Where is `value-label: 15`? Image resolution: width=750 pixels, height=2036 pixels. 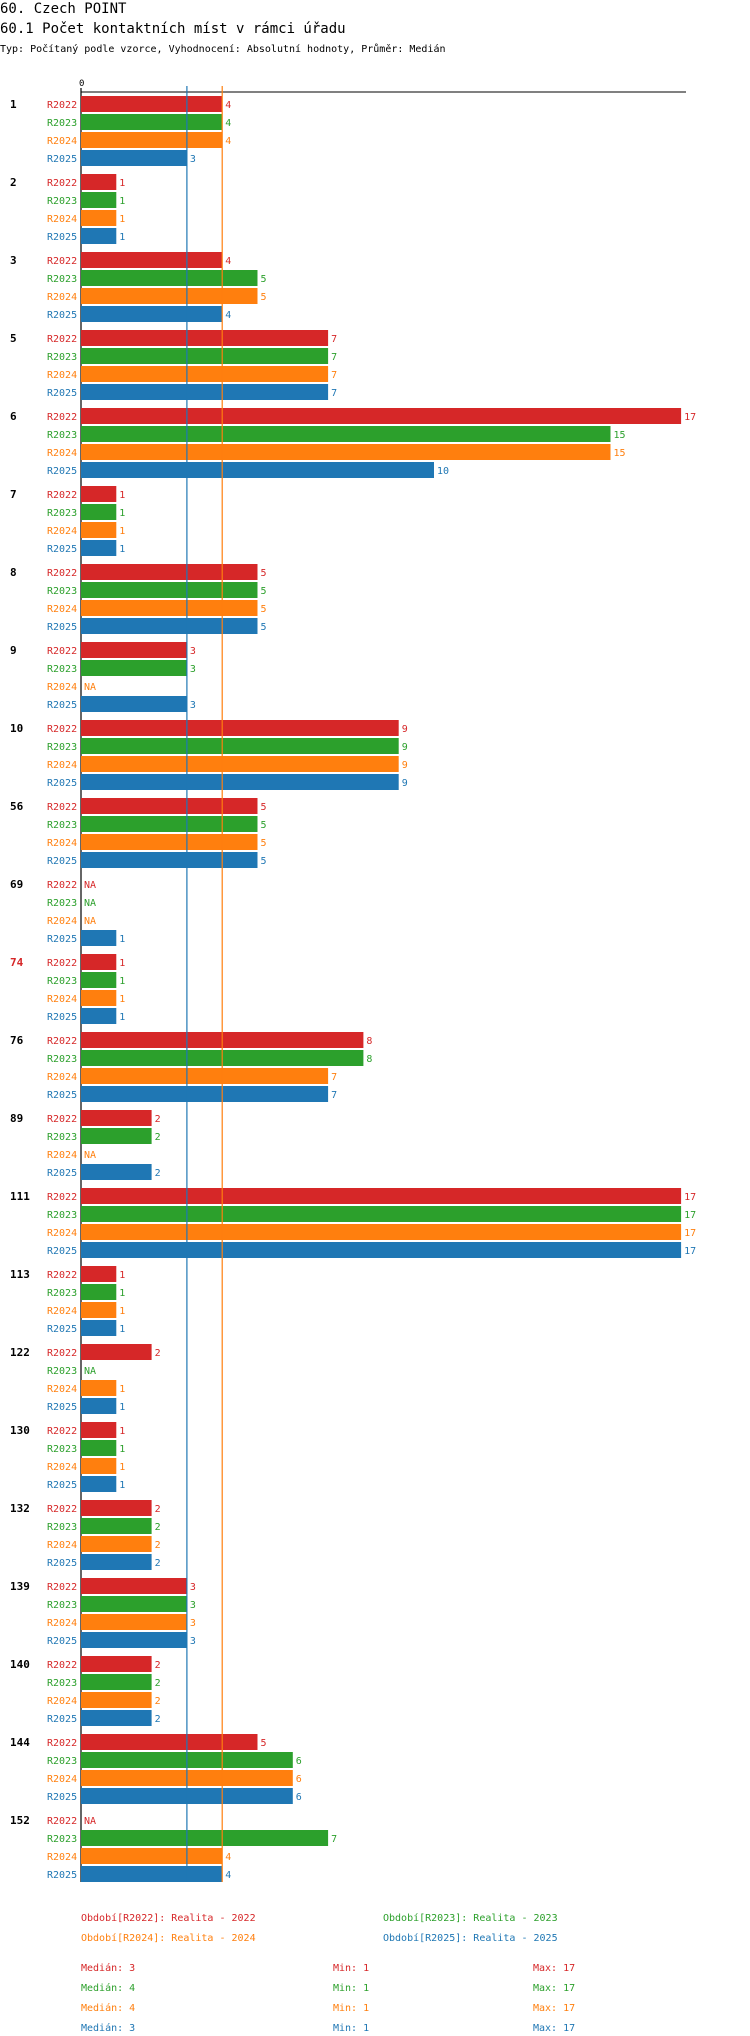 value-label: 15 is located at coordinates (620, 435).